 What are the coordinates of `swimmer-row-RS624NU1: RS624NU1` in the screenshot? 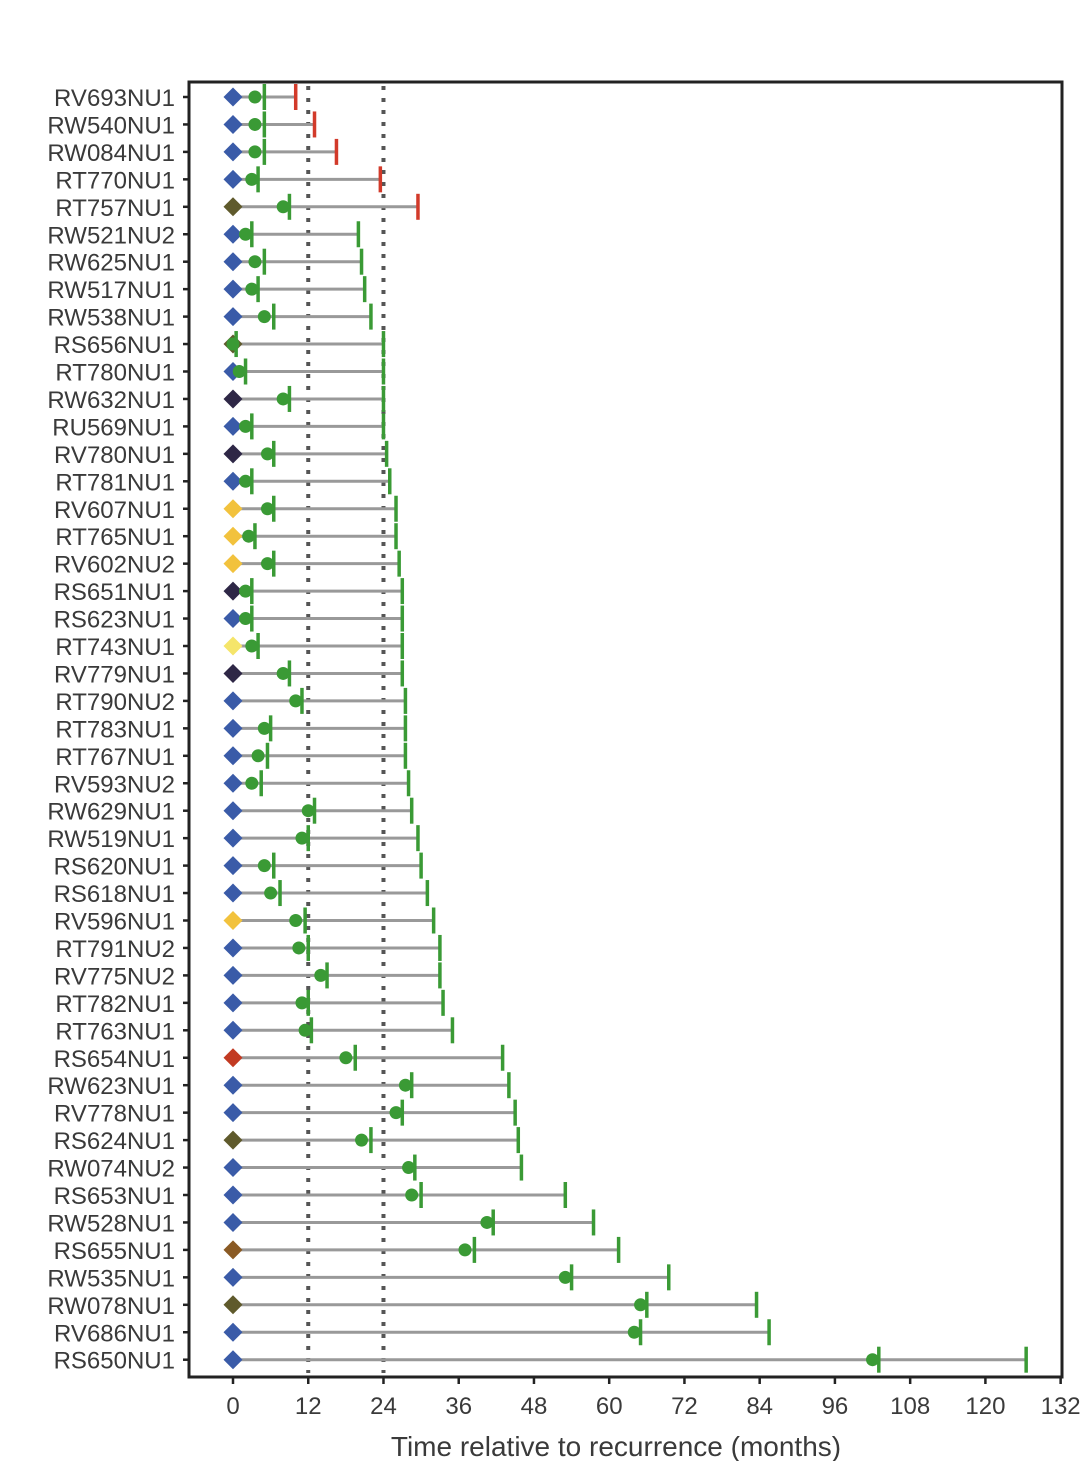 It's located at (287, 1141).